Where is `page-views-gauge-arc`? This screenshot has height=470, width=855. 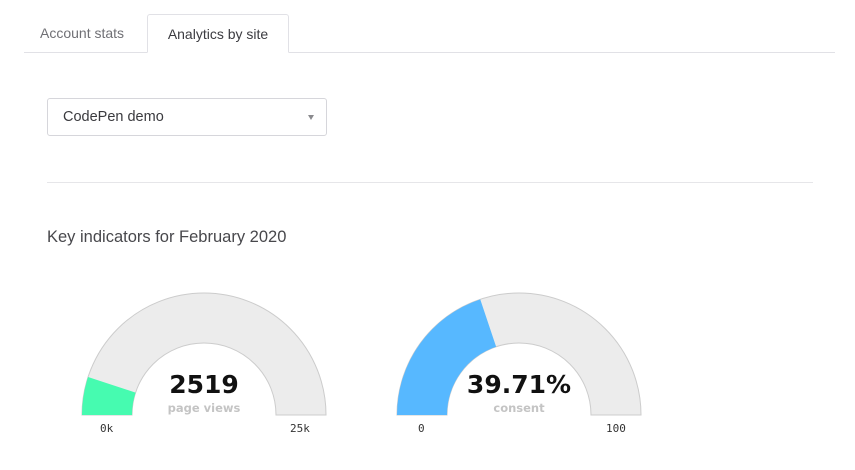
page-views-gauge-arc is located at coordinates (204, 354).